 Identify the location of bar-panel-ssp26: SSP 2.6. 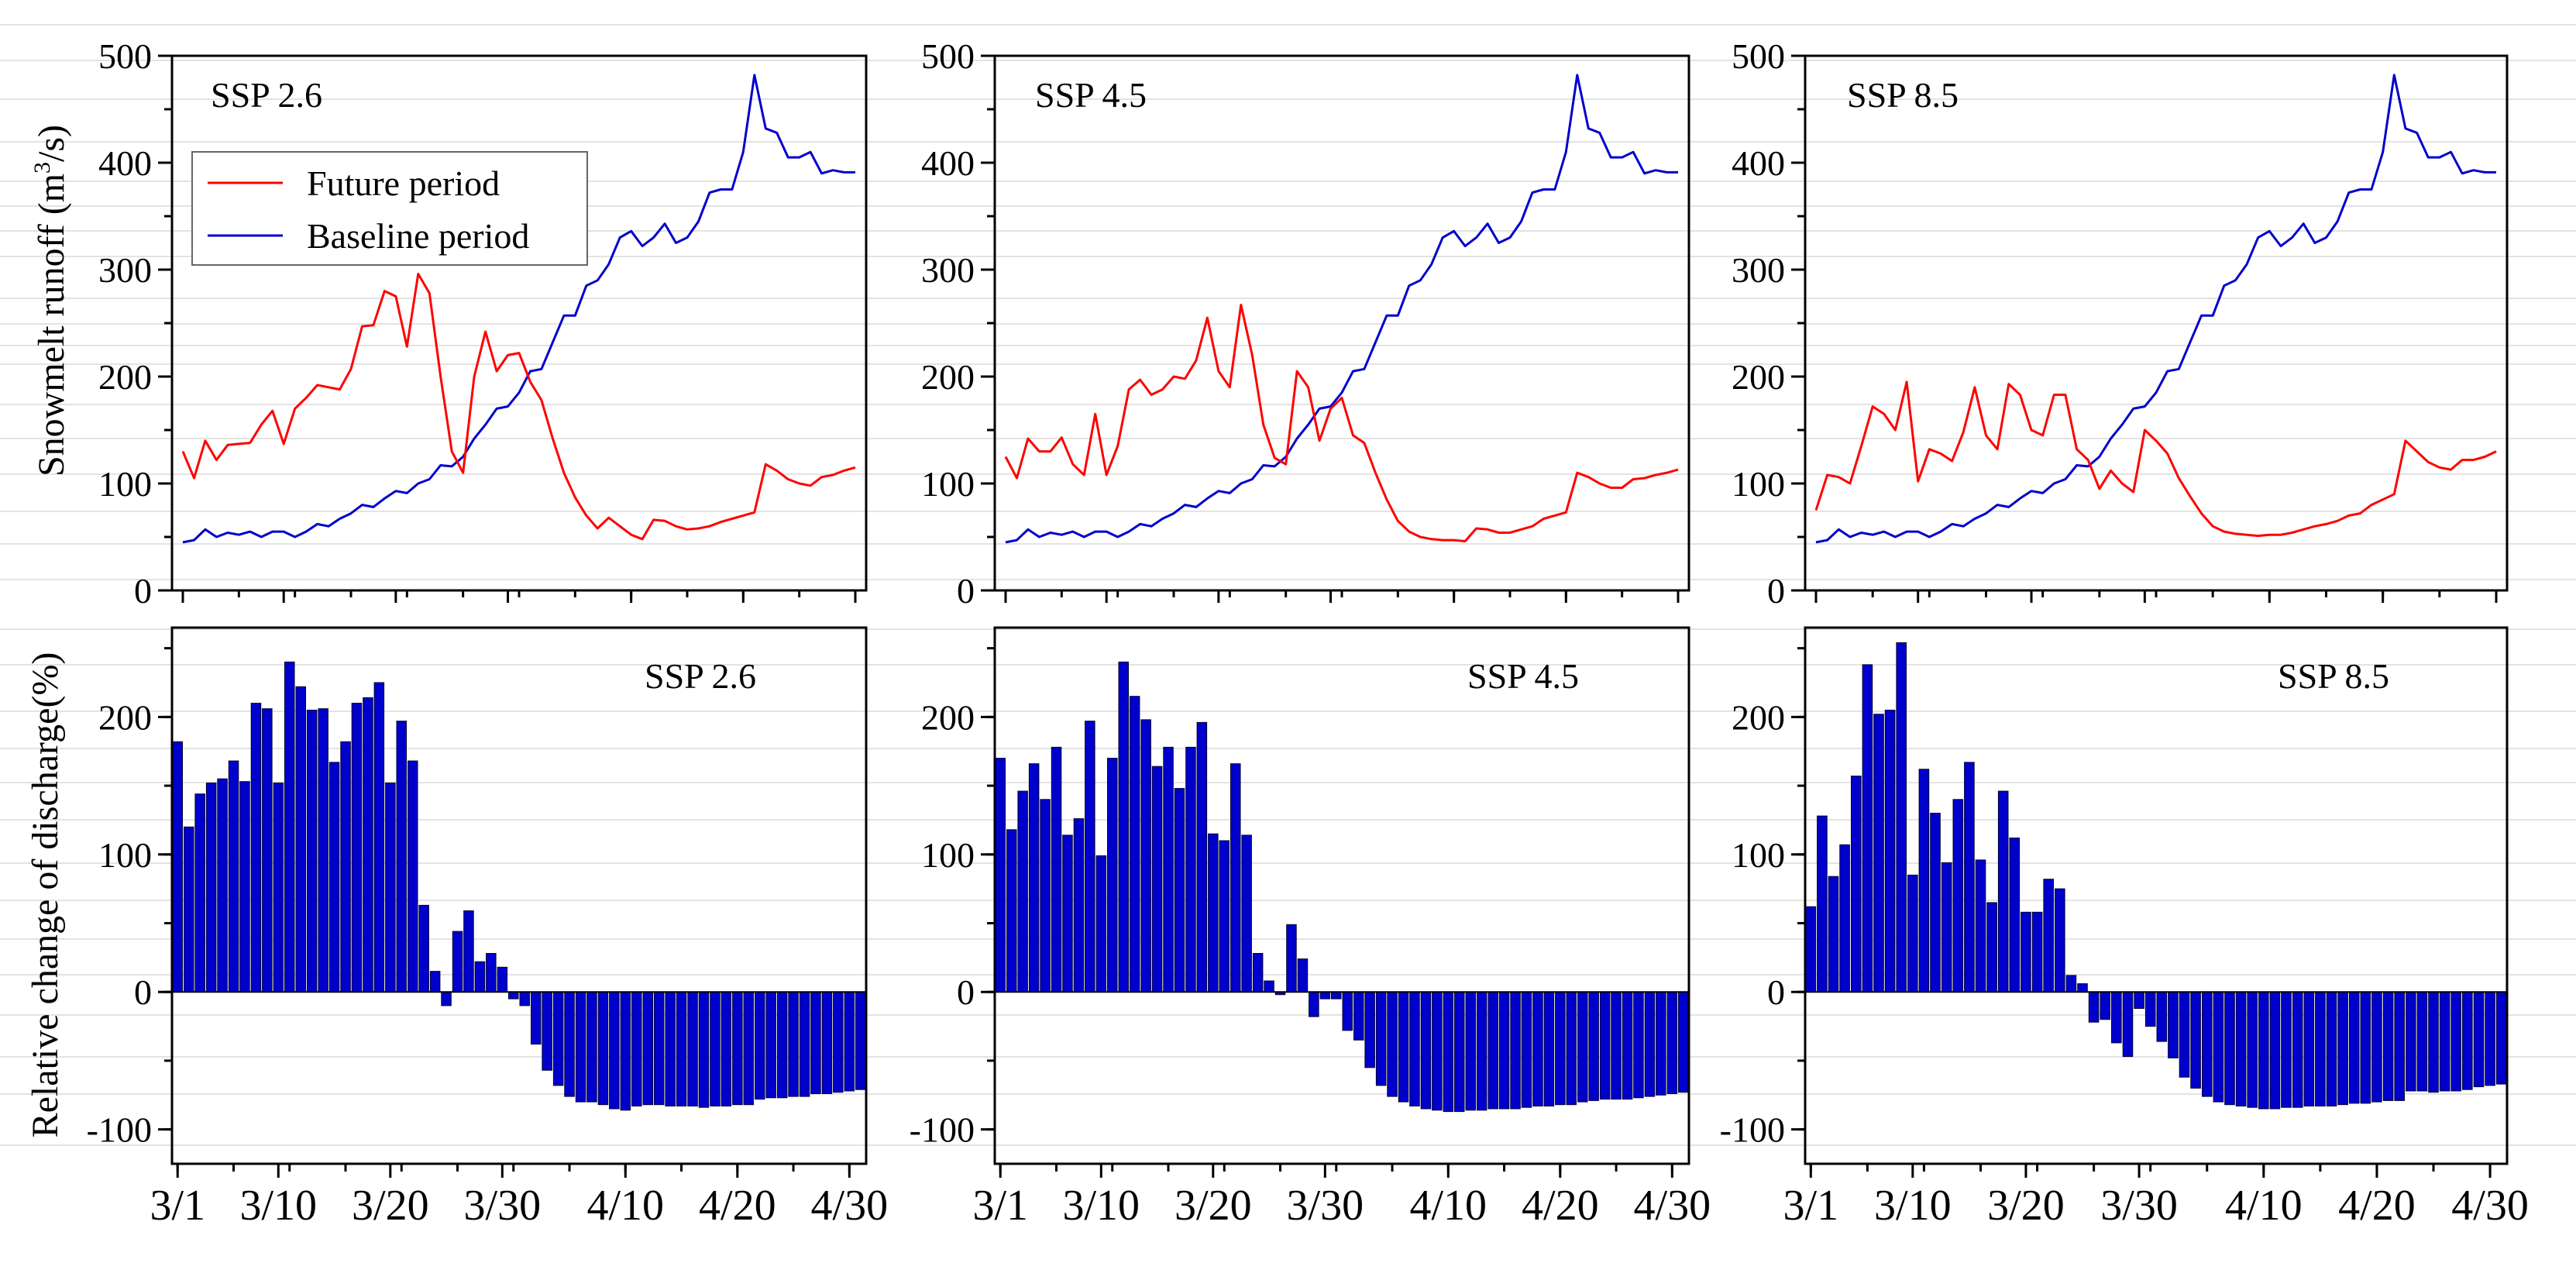
(700, 676).